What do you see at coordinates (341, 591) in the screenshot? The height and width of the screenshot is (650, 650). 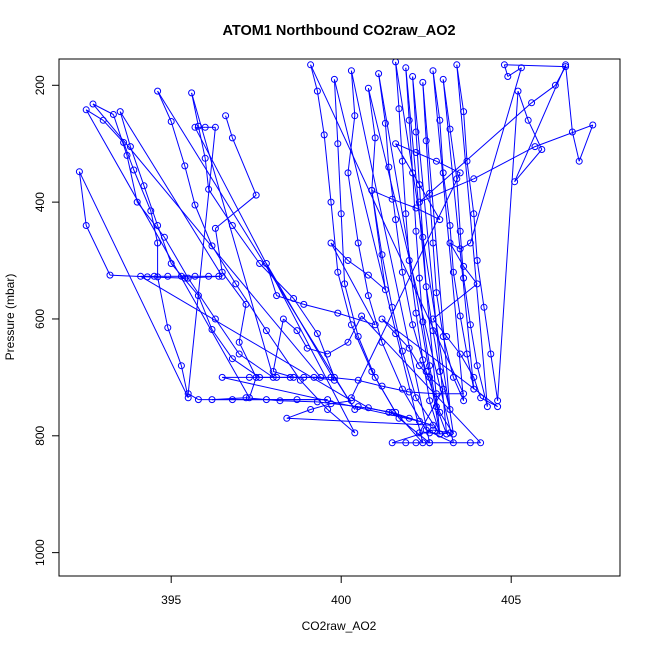 I see `x-axis: 395 400 405` at bounding box center [341, 591].